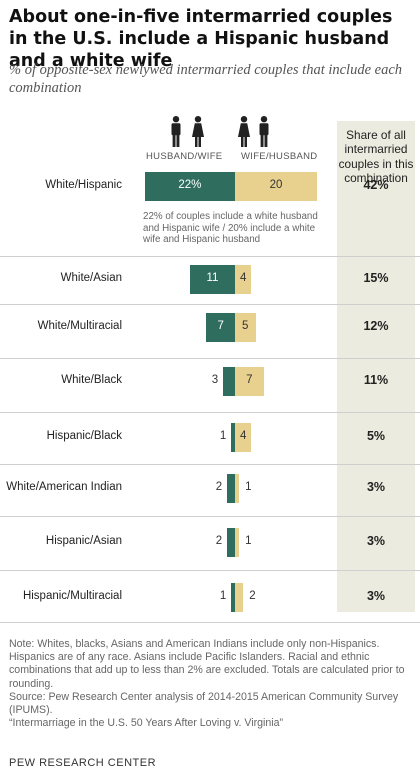  I want to click on legend-wife-husband: WIFE/HUSBAND, so click(279, 156).